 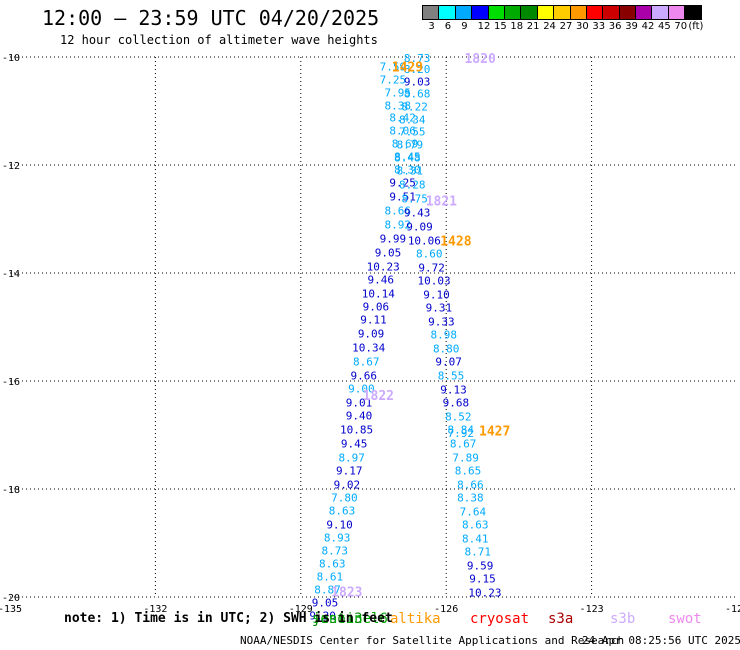 What do you see at coordinates (444, 335) in the screenshot?
I see `wave-height-value: 8.98` at bounding box center [444, 335].